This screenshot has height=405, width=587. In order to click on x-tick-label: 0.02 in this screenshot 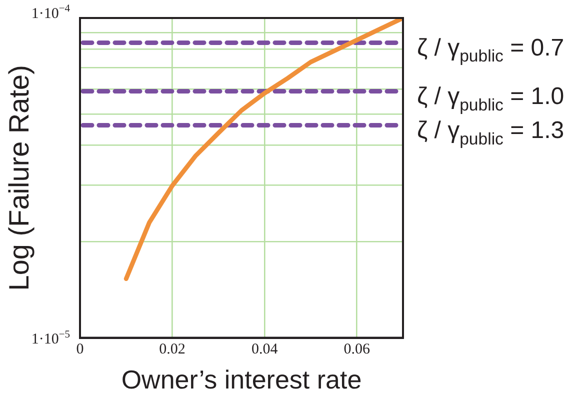, I will do `click(172, 350)`.